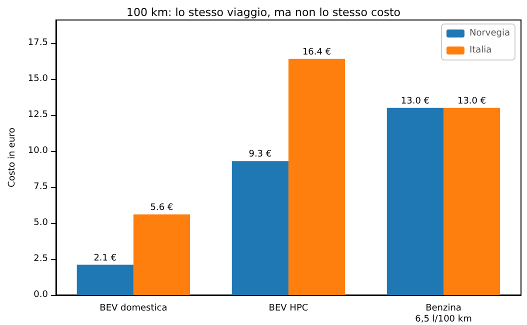  I want to click on legend-label: Italia, so click(480, 51).